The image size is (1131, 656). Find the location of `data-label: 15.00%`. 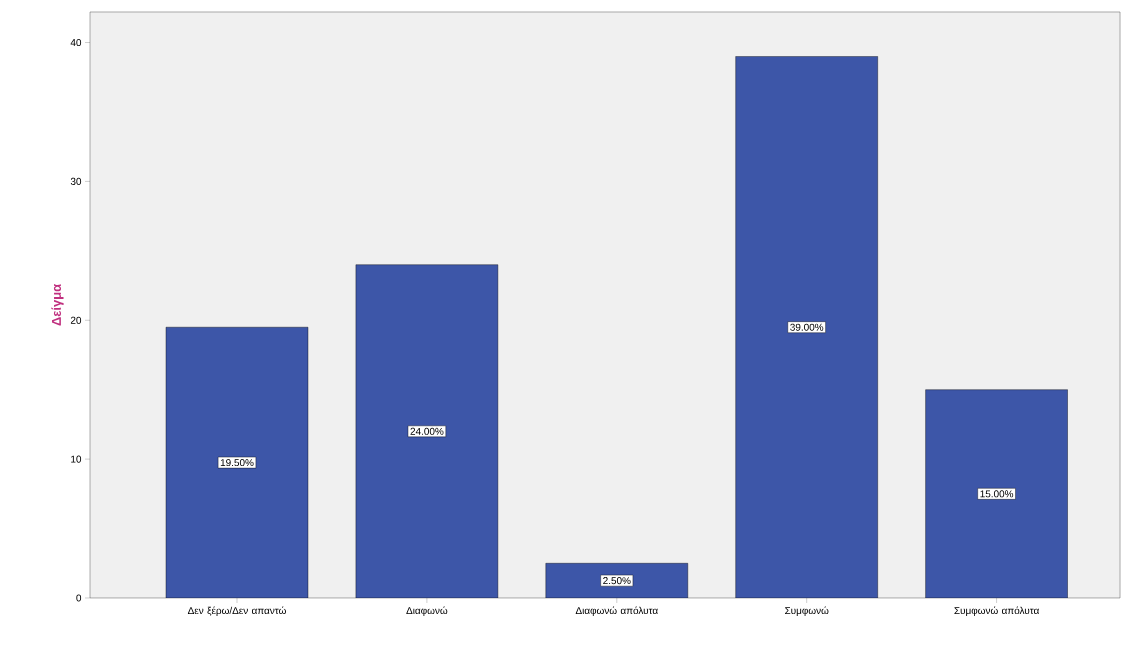

data-label: 15.00% is located at coordinates (997, 494).